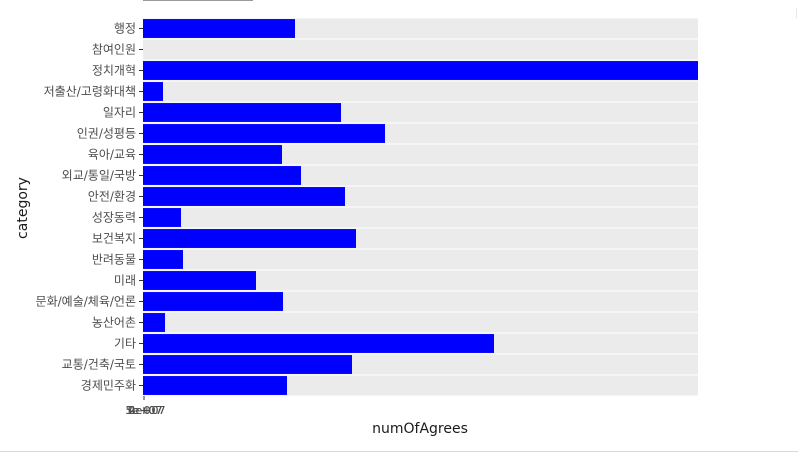 This screenshot has height=454, width=798. I want to click on x-tick-label: 5e+07, so click(144, 410).